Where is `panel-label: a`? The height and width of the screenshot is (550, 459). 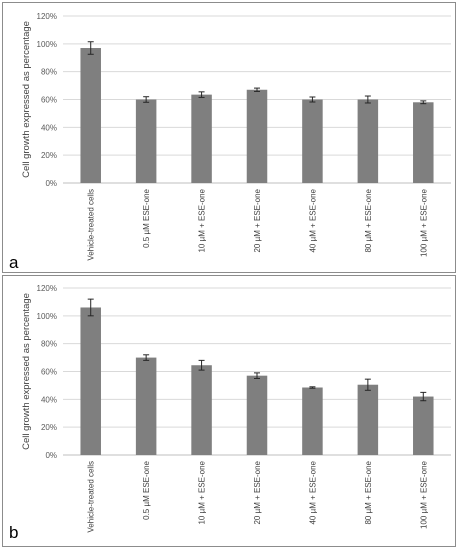 panel-label: a is located at coordinates (14, 262).